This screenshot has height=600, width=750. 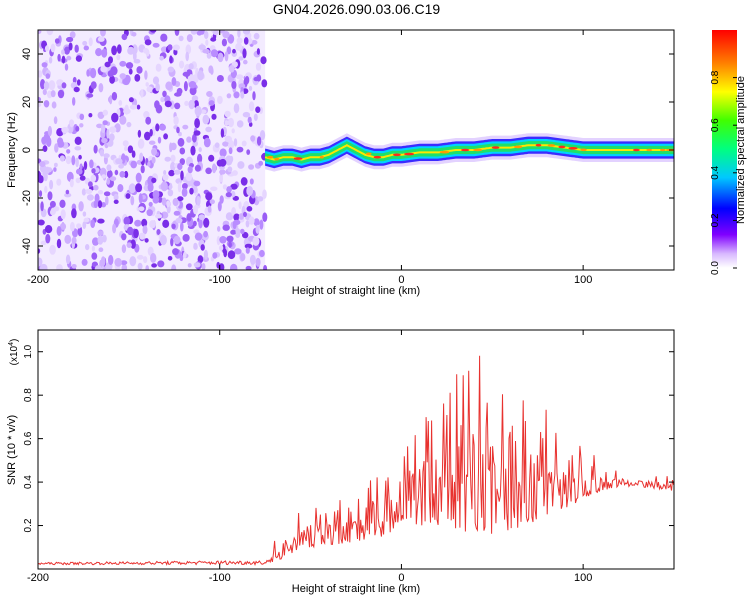 I want to click on y-tick-label: 0.4, so click(x=28, y=482).